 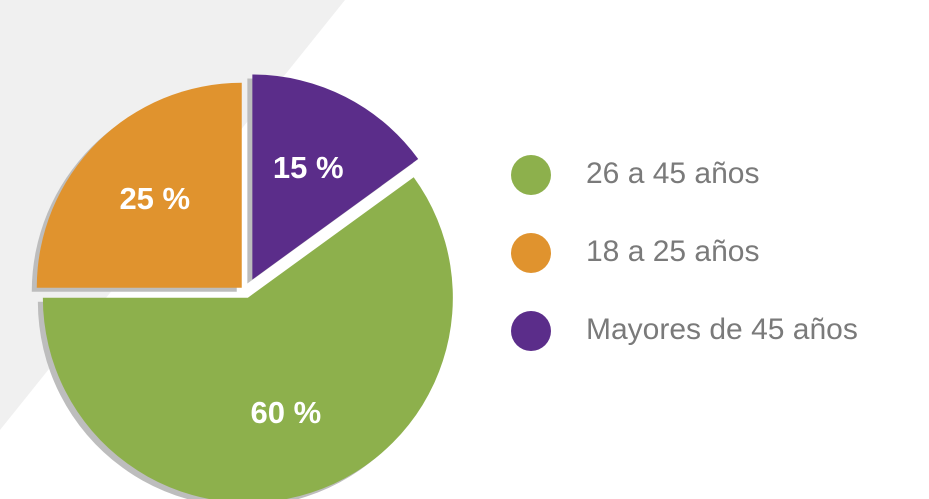 I want to click on legend-label: 18 a 25 años, so click(x=672, y=251).